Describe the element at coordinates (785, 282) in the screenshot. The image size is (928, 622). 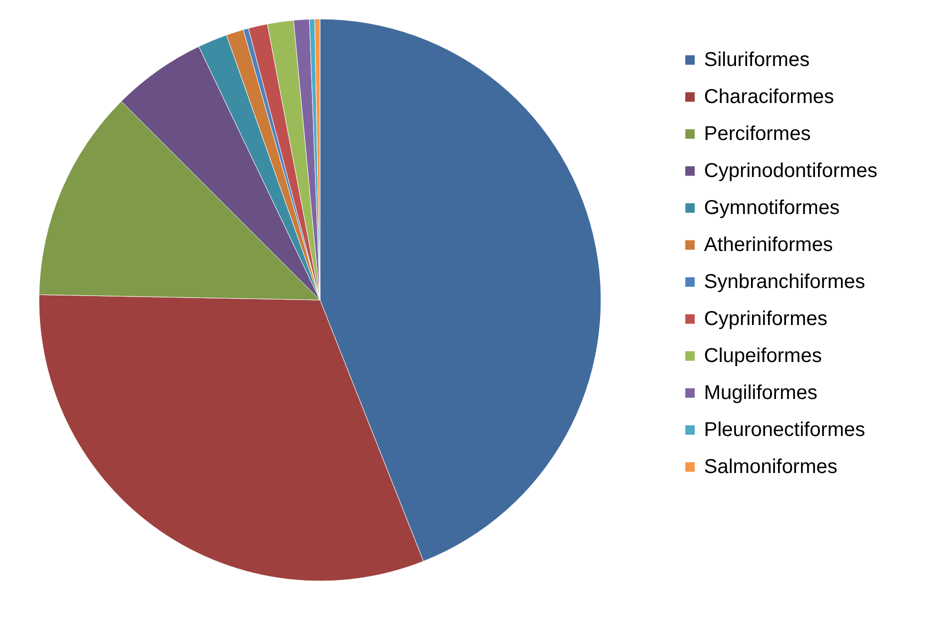
I see `legend-label: Synbranchiformes` at that location.